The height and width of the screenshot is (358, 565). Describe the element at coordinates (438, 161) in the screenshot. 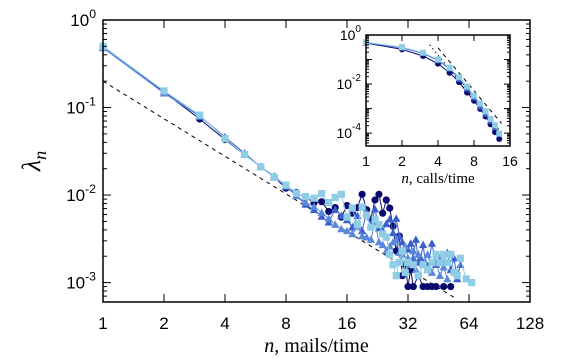

I see `inset-xtick-label: 4` at that location.